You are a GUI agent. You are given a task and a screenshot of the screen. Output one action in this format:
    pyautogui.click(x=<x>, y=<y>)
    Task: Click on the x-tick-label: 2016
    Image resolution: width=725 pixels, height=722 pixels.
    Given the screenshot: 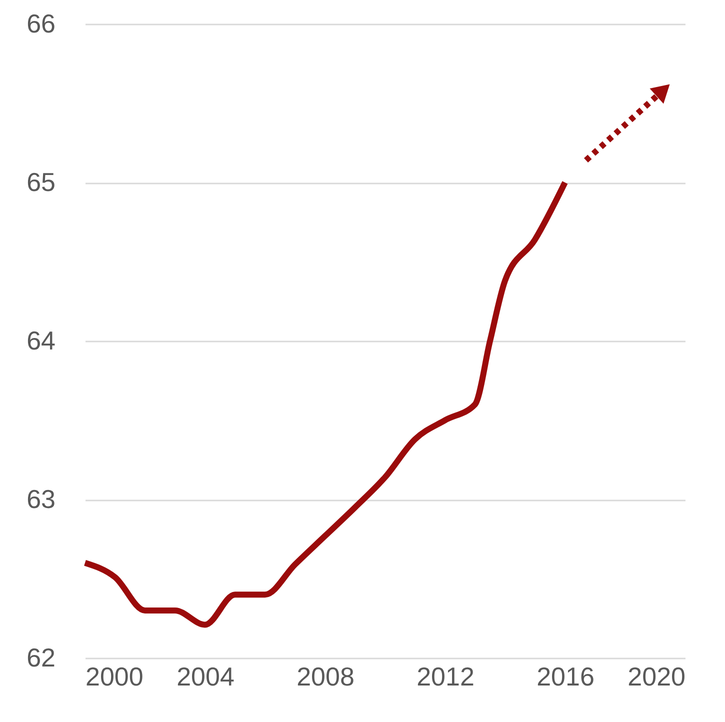 What is the action you would take?
    pyautogui.click(x=565, y=677)
    